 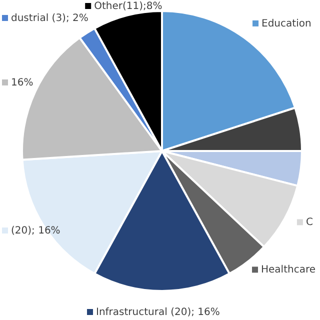 I want to click on legend-label: 16%, so click(x=22, y=82).